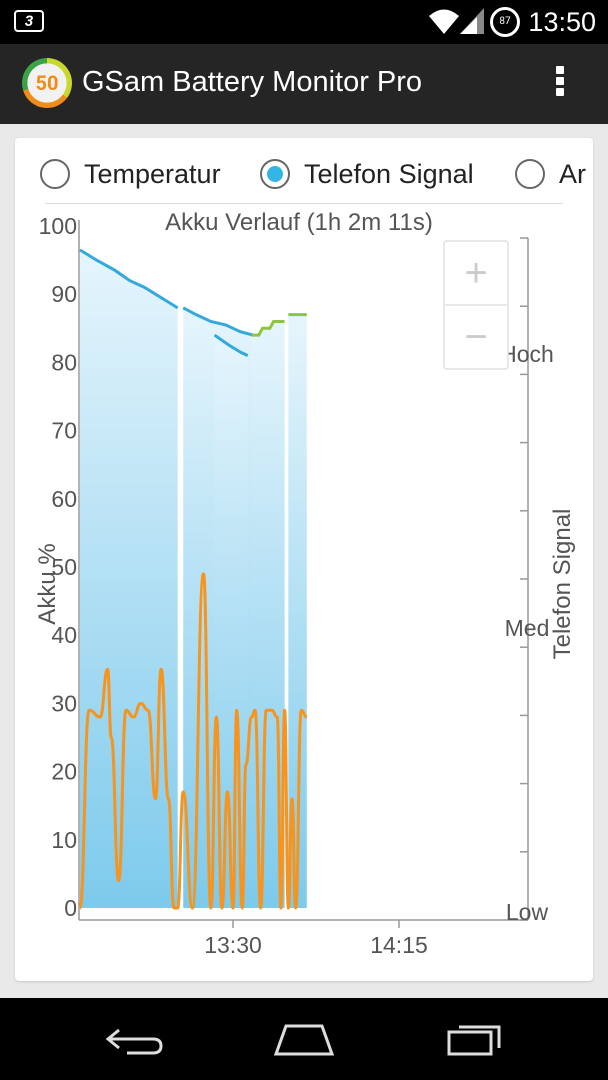  What do you see at coordinates (562, 584) in the screenshot?
I see `y2-axis-title: Telefon Signal` at bounding box center [562, 584].